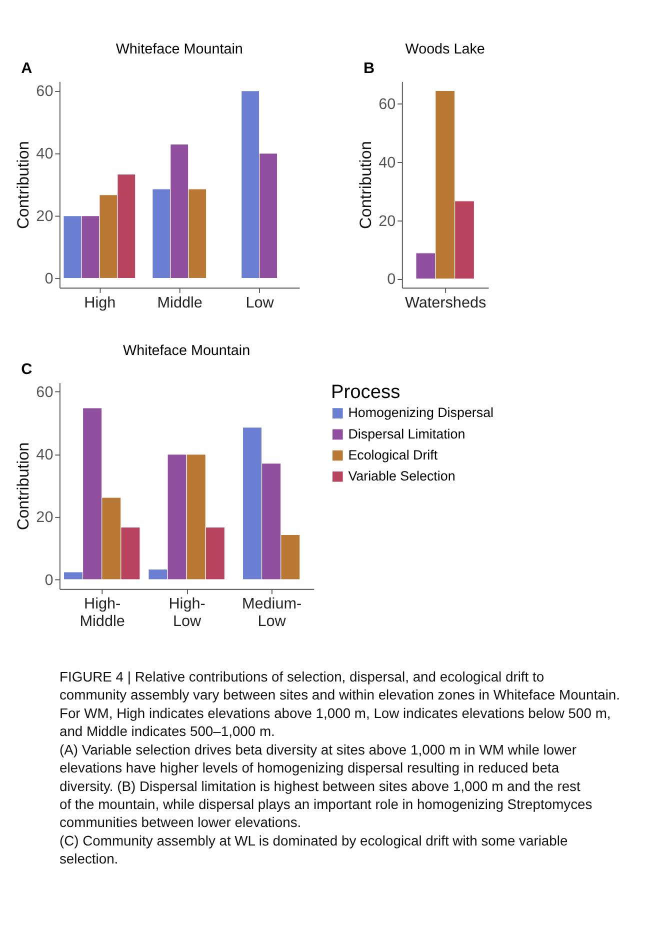  What do you see at coordinates (365, 392) in the screenshot?
I see `legend-title: Process` at bounding box center [365, 392].